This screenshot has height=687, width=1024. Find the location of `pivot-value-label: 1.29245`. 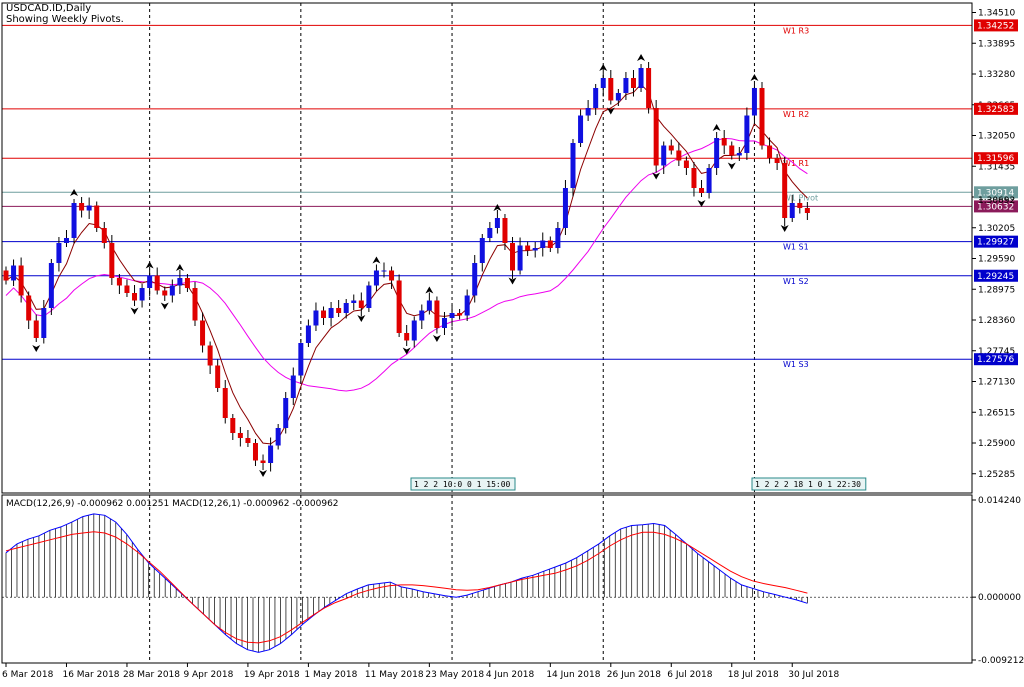

pivot-value-label: 1.29245 is located at coordinates (995, 277).